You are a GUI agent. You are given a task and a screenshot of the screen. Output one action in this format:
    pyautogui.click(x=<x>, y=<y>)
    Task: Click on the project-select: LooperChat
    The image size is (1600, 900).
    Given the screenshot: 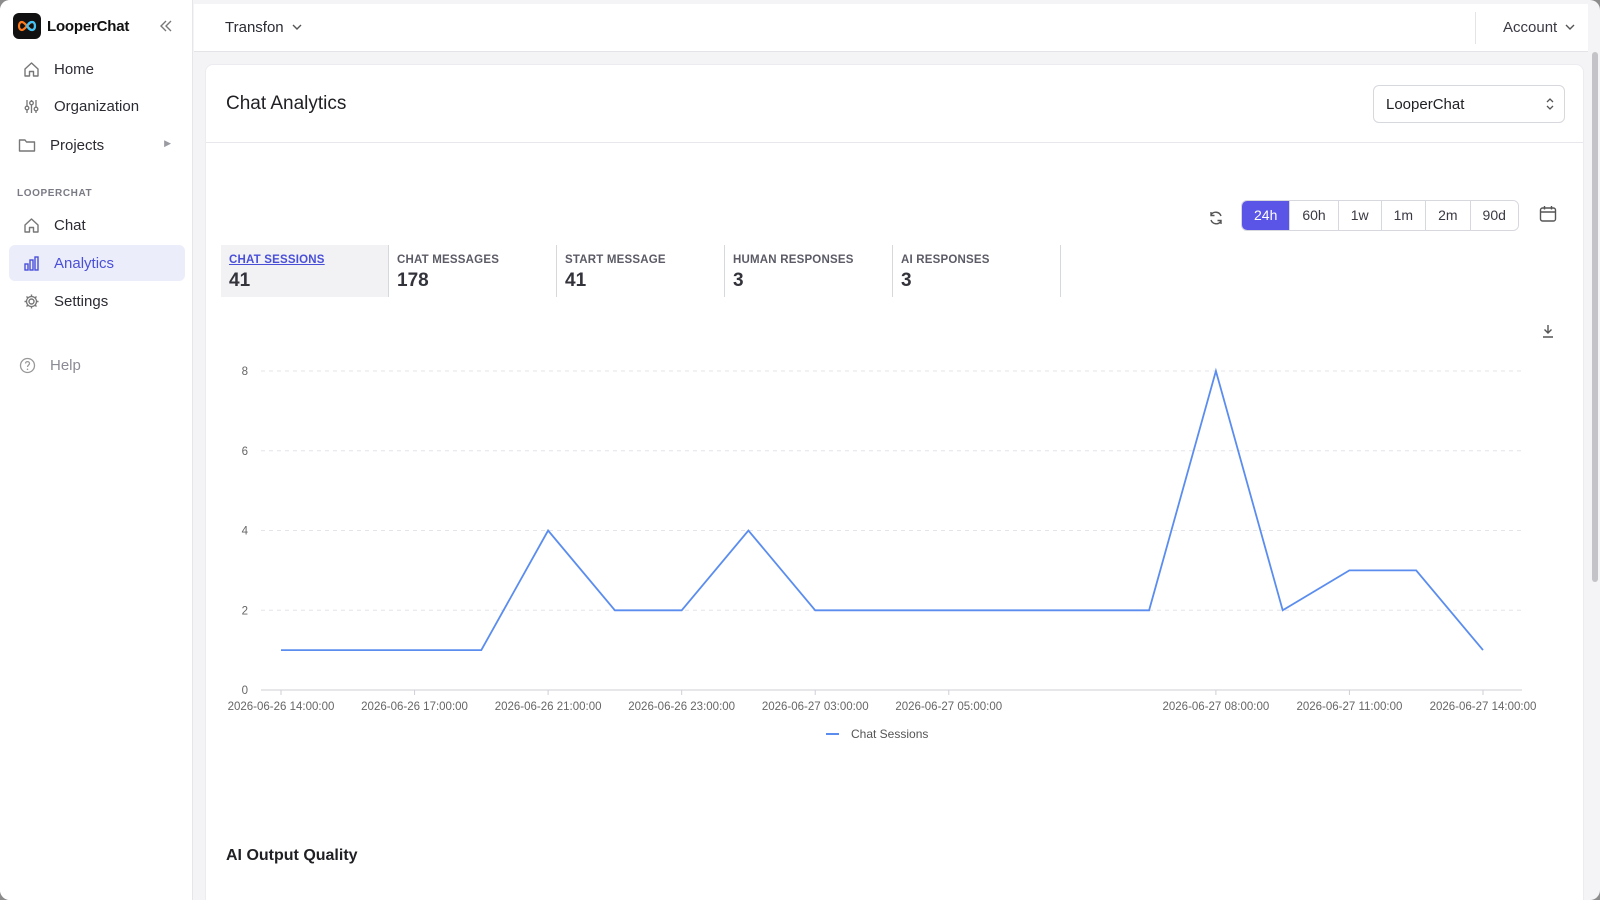 What is the action you would take?
    pyautogui.click(x=1469, y=104)
    